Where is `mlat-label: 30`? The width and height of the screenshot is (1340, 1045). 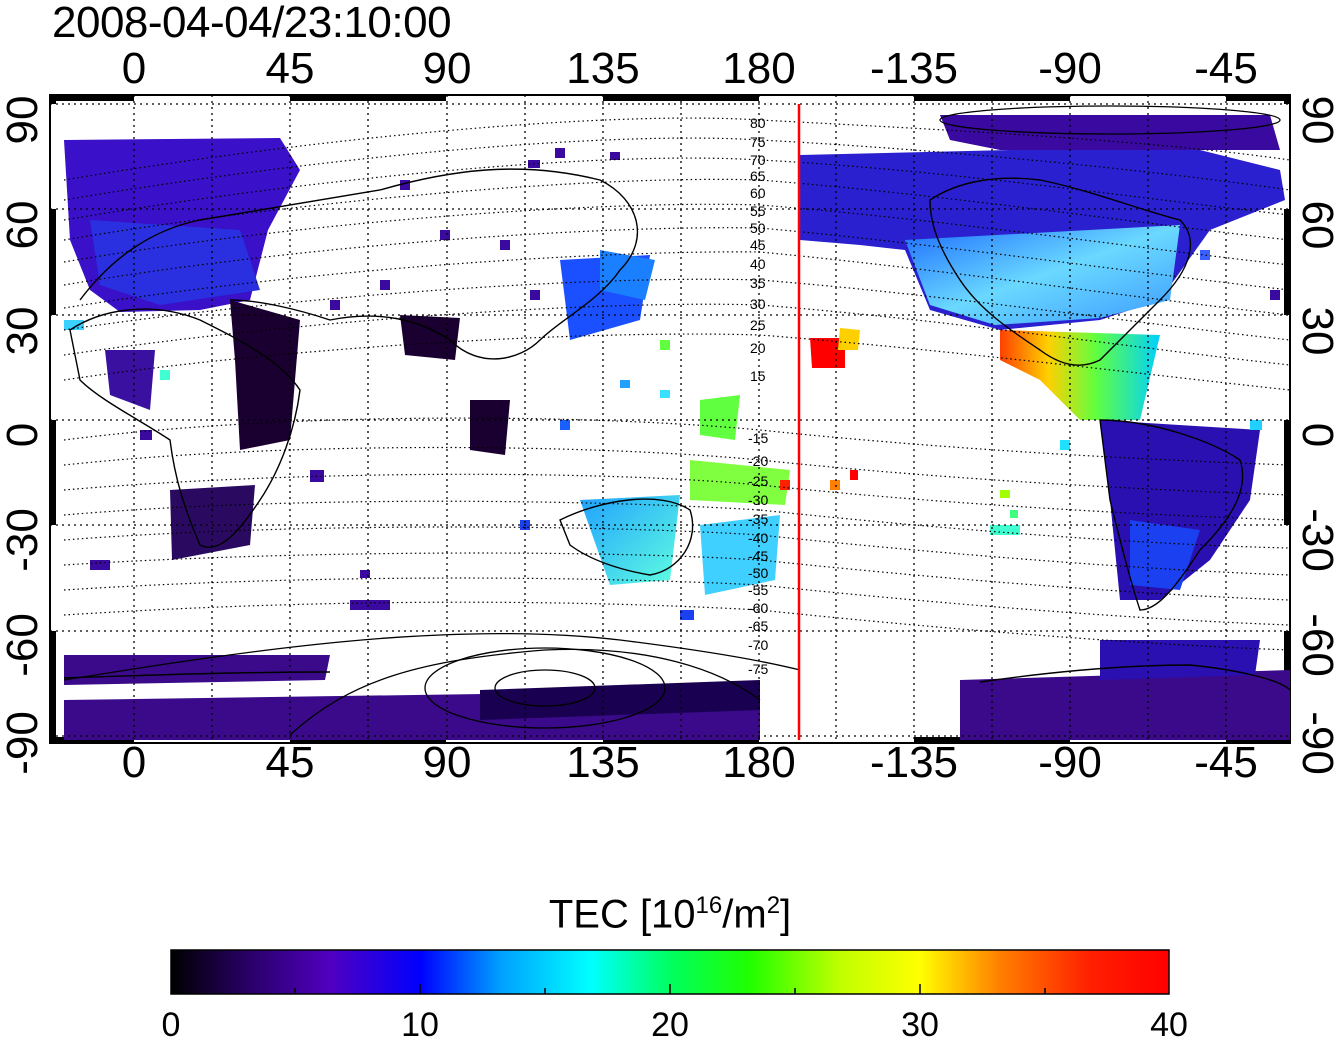
mlat-label: 30 is located at coordinates (758, 304).